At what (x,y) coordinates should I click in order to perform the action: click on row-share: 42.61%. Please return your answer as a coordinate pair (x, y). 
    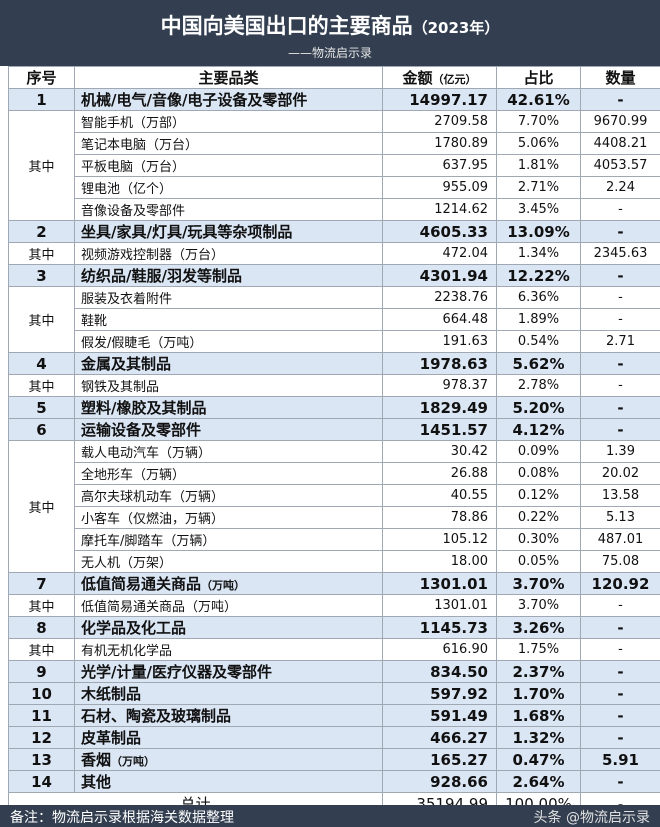
    Looking at the image, I should click on (538, 99).